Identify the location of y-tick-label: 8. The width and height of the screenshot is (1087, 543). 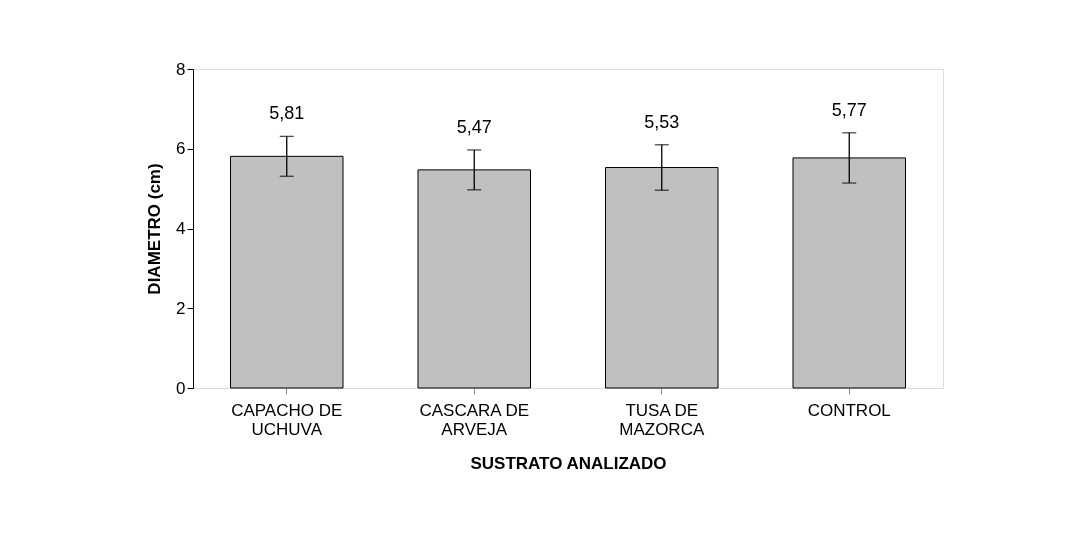
(181, 69).